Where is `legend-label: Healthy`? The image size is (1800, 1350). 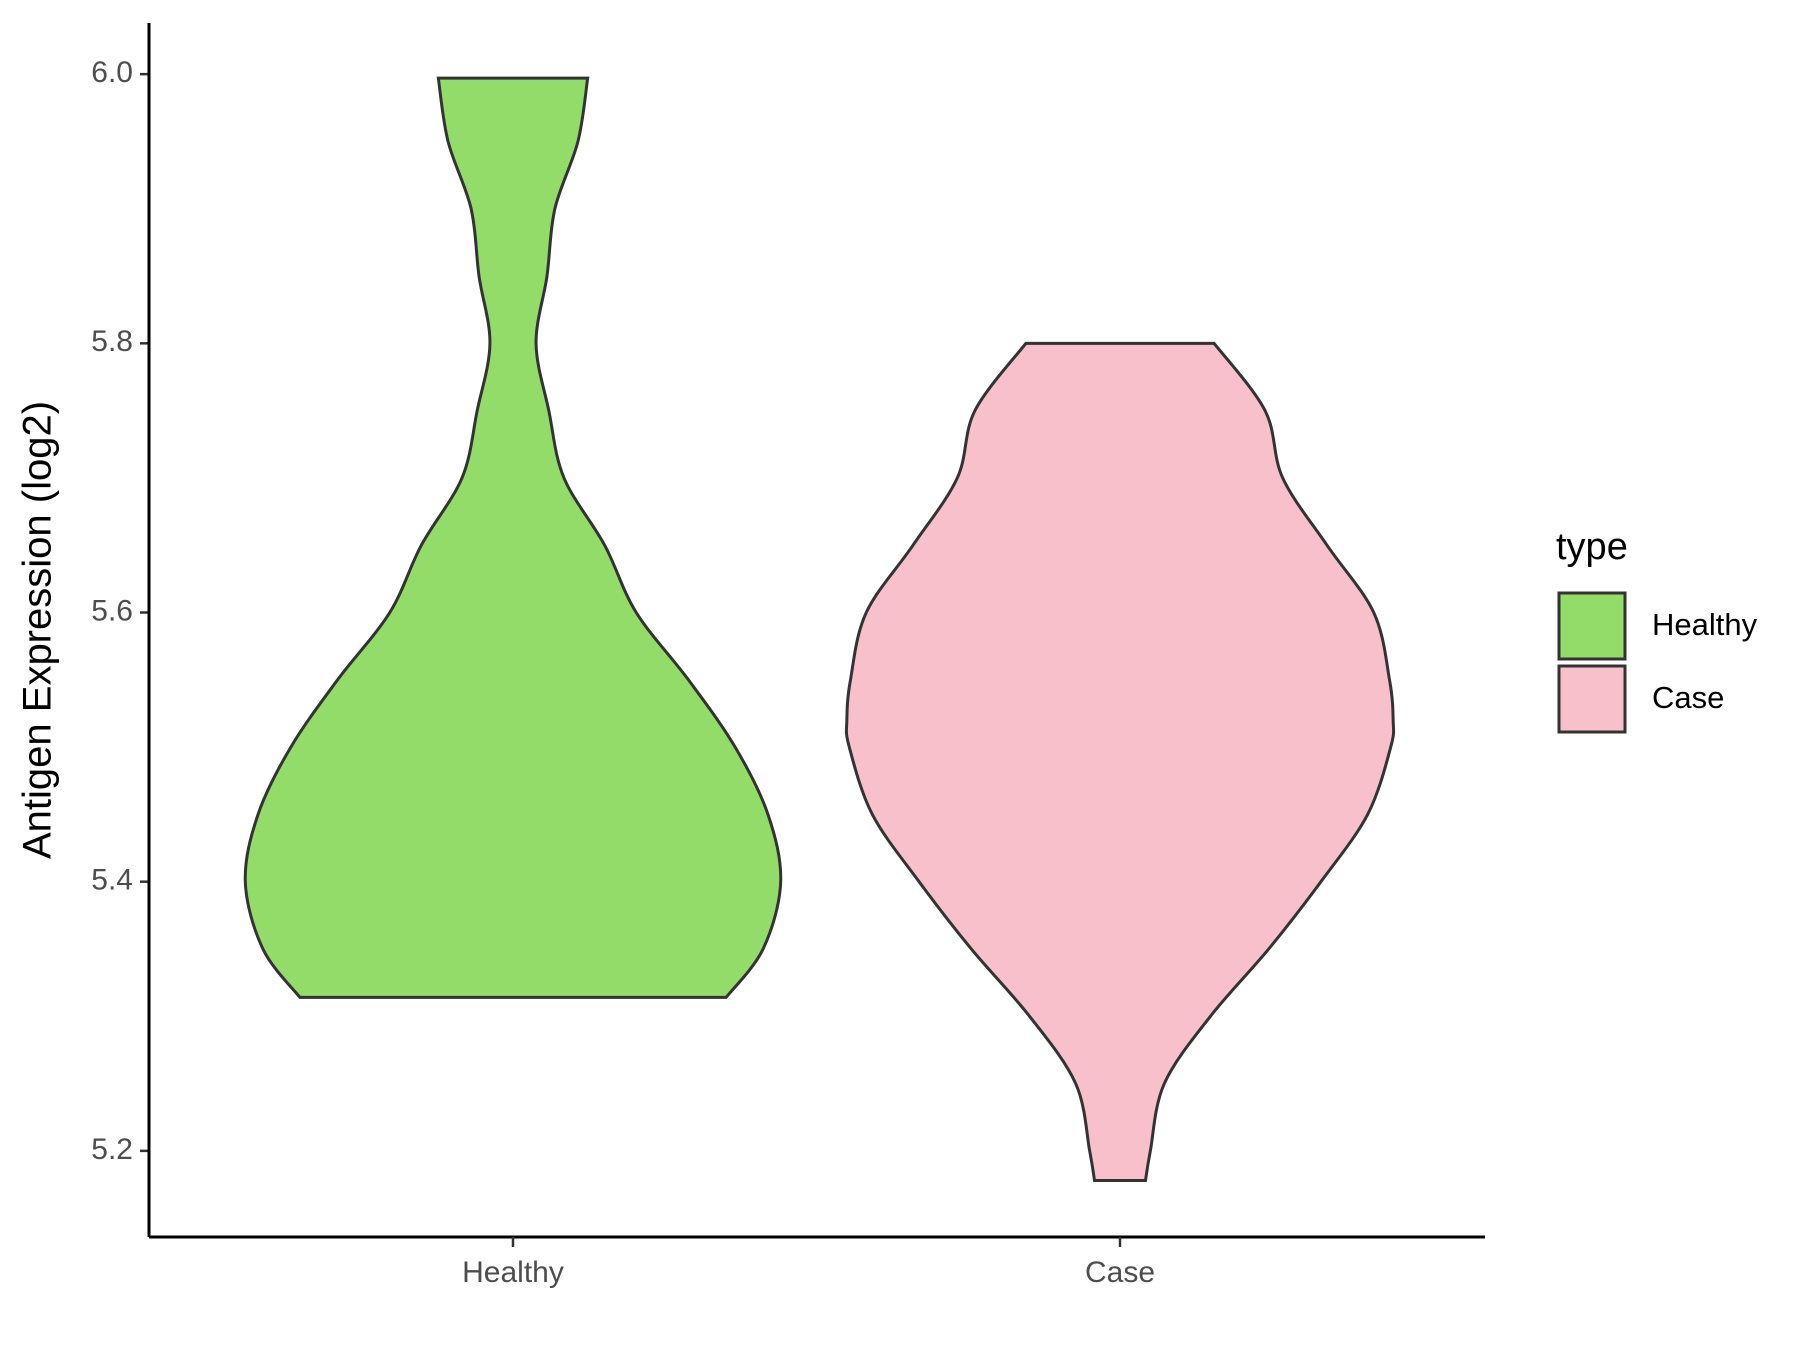 legend-label: Healthy is located at coordinates (1705, 624).